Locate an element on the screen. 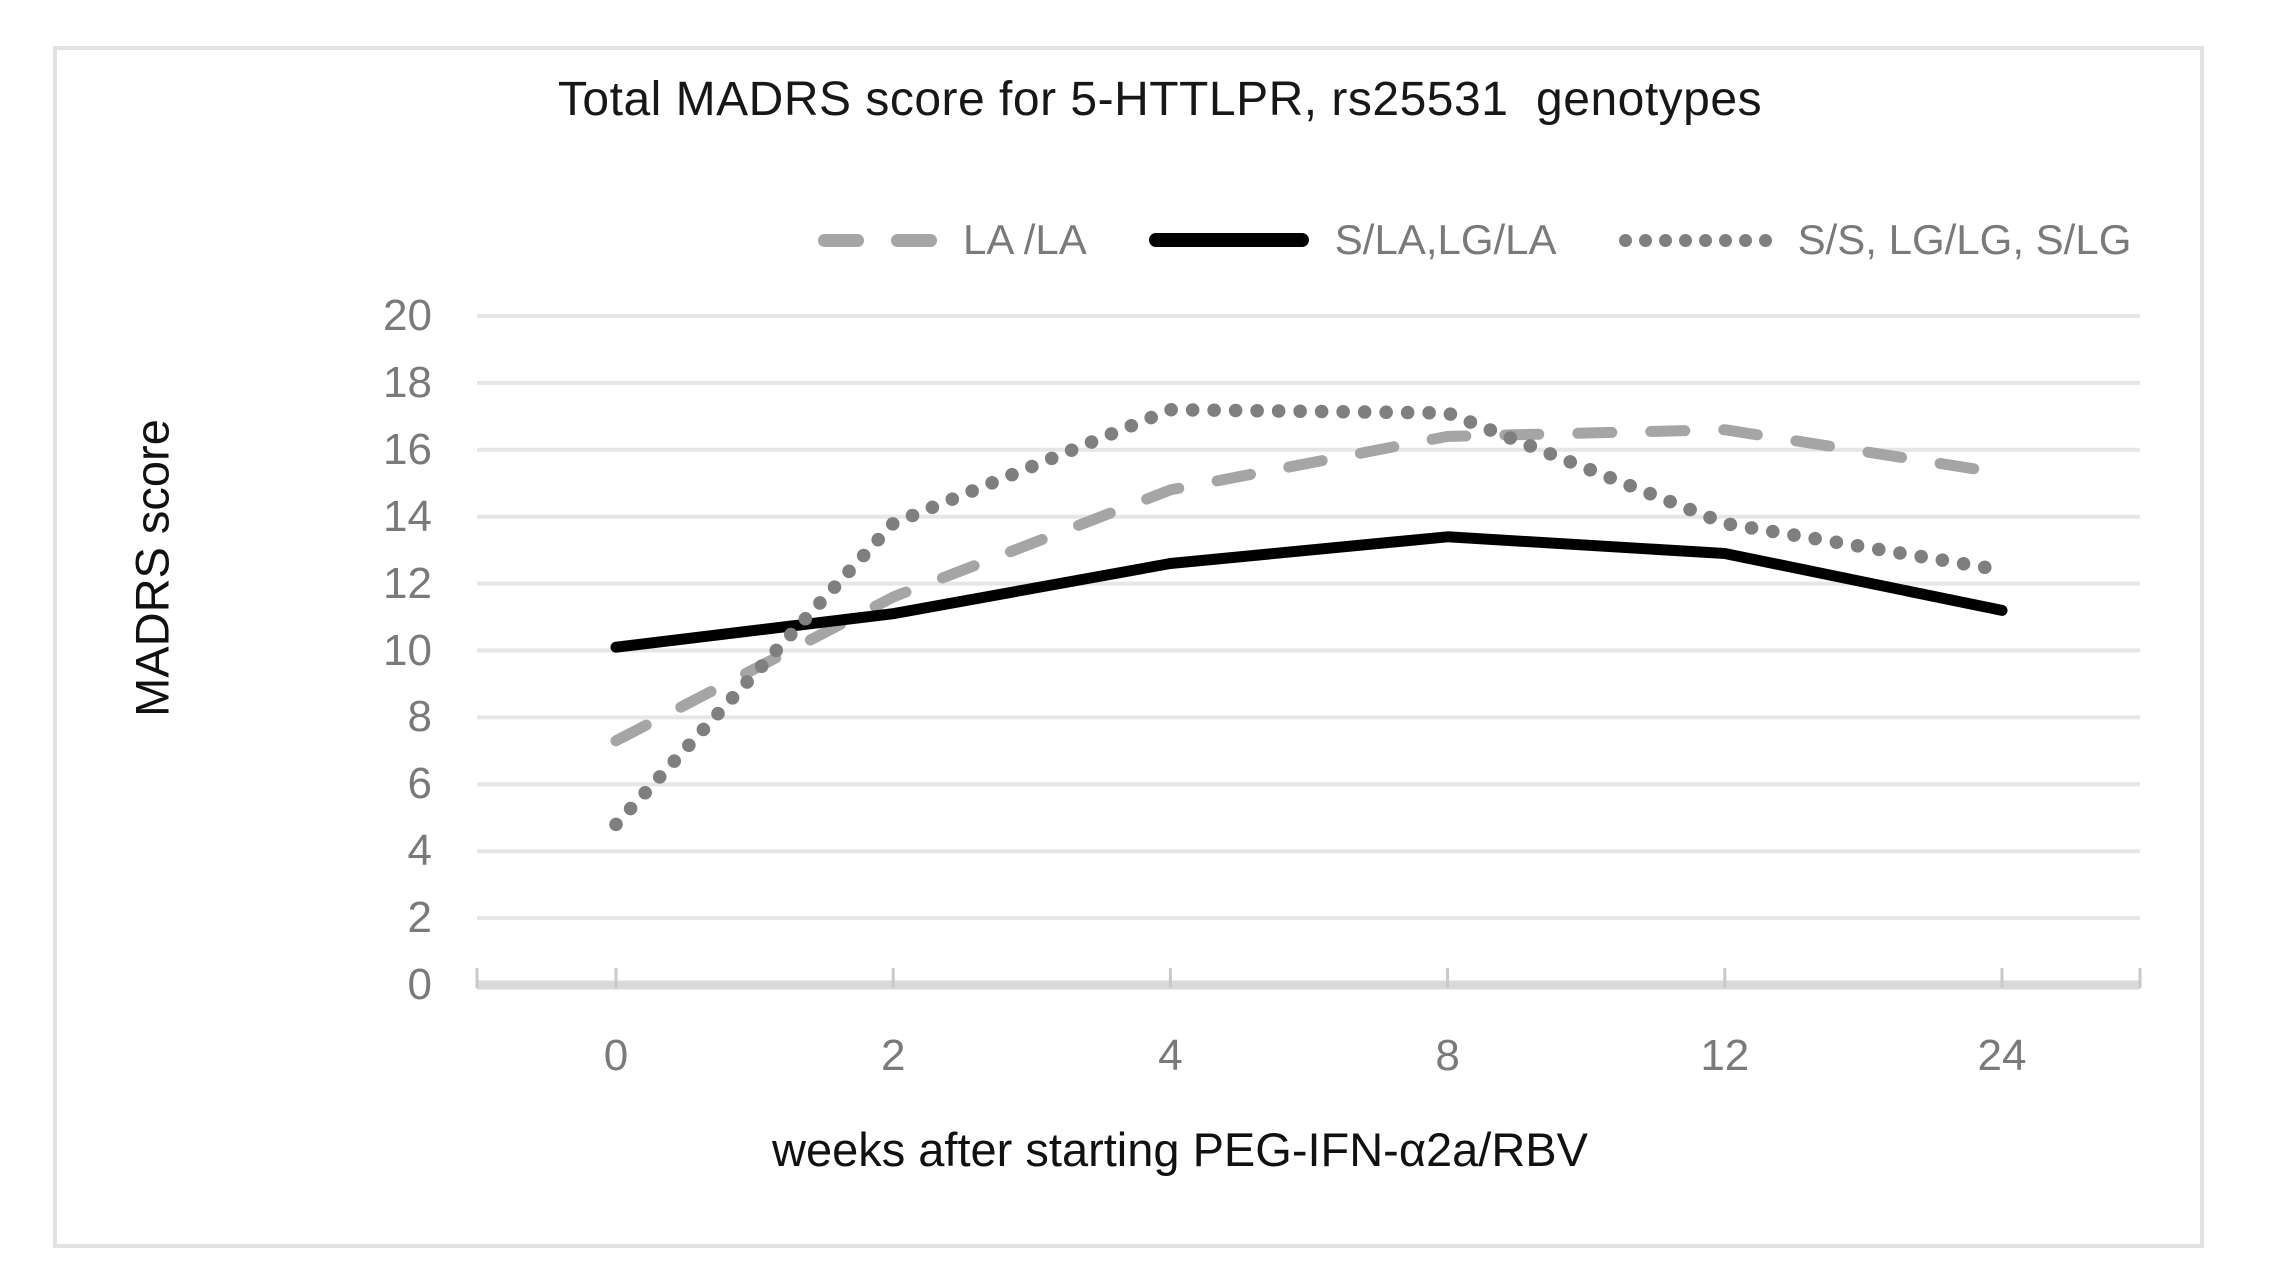 The width and height of the screenshot is (2279, 1280). x-tick-label: 2 is located at coordinates (893, 1055).